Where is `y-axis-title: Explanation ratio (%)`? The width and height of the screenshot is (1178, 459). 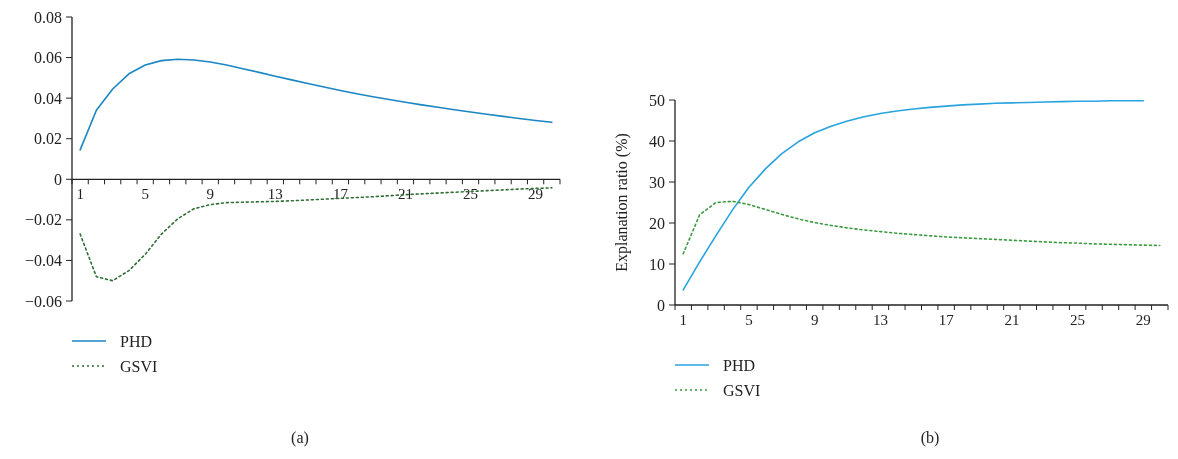
y-axis-title: Explanation ratio (%) is located at coordinates (622, 202).